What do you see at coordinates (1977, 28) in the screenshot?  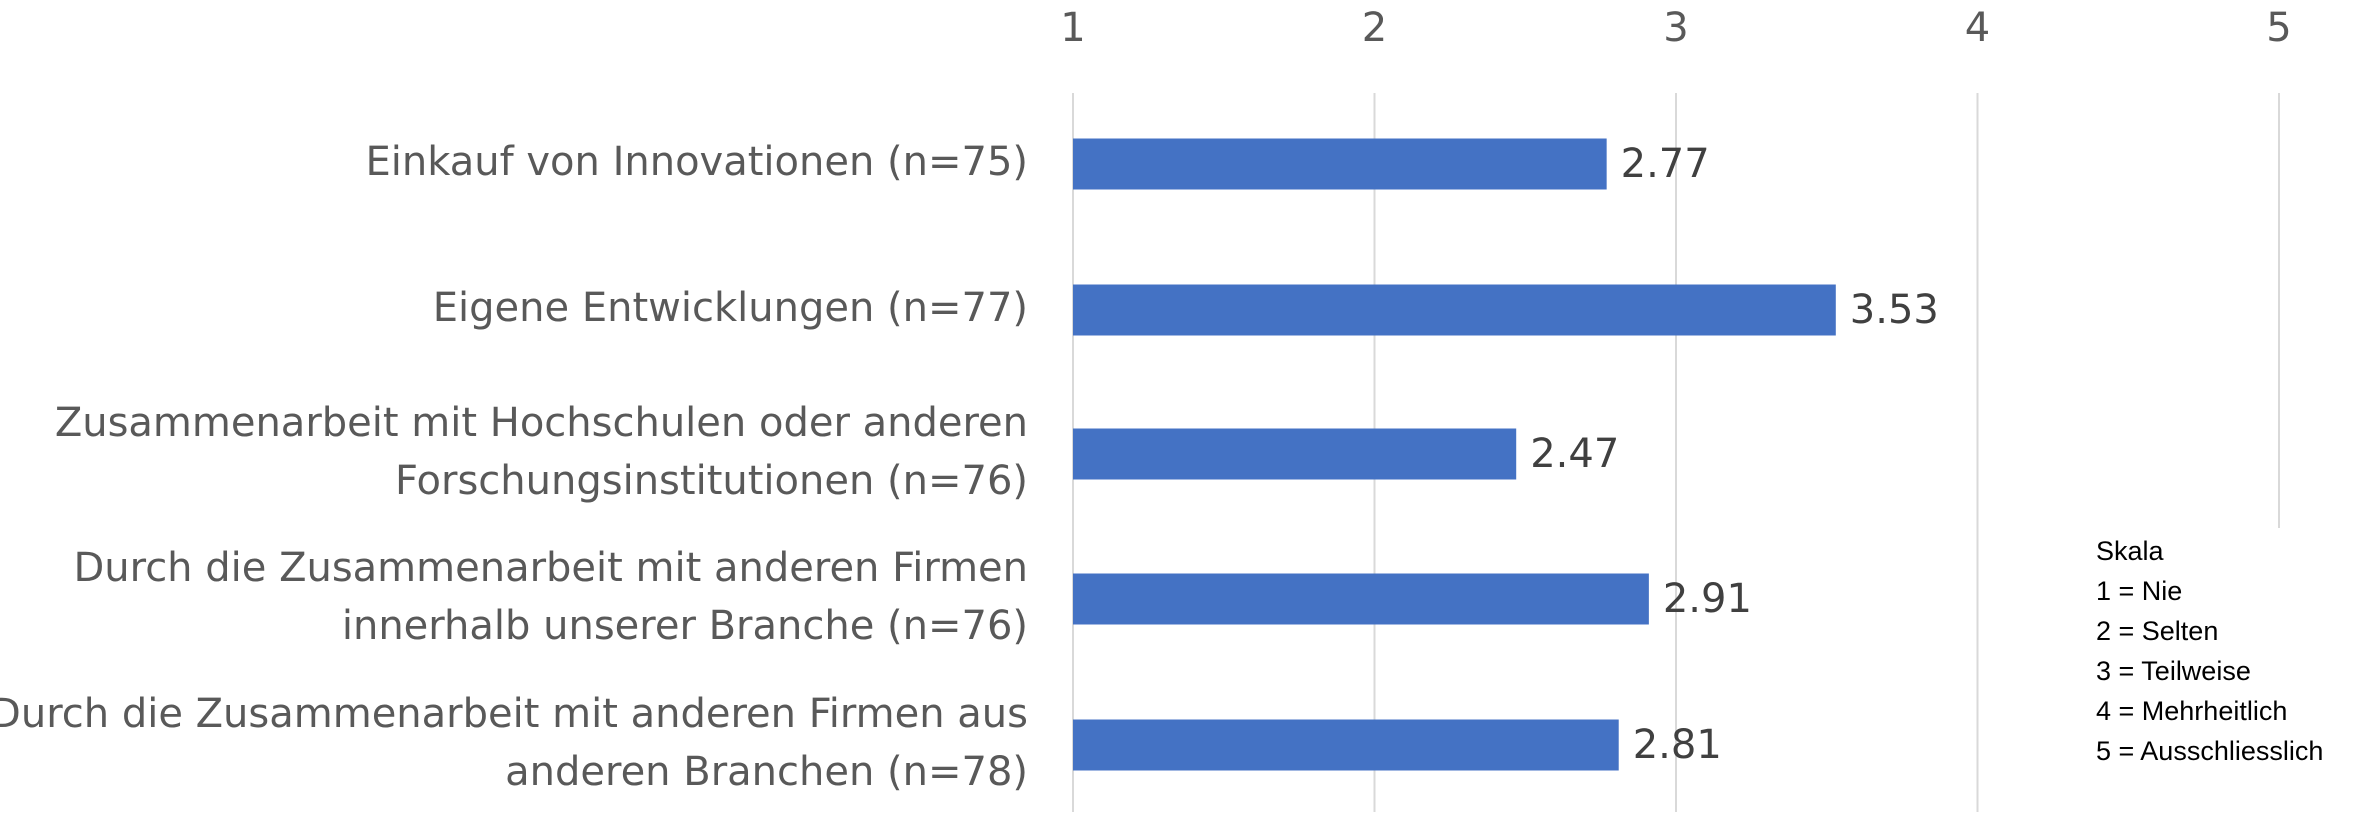 I see `x-tick-label: 4` at bounding box center [1977, 28].